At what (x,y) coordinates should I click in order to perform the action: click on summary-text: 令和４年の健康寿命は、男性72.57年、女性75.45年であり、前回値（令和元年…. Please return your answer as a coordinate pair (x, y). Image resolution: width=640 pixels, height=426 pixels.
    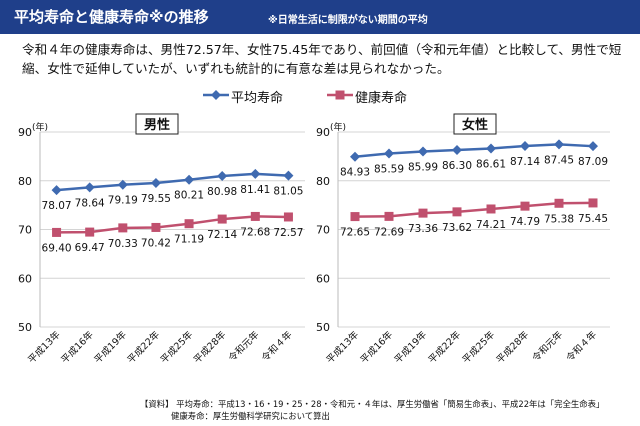
    Looking at the image, I should click on (322, 59).